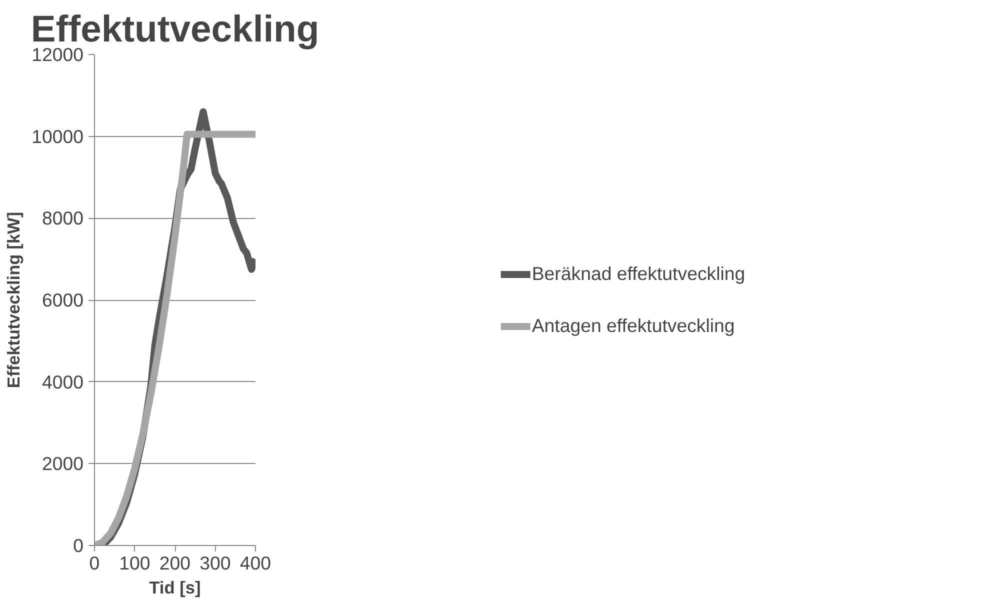 Image resolution: width=992 pixels, height=605 pixels. Describe the element at coordinates (175, 563) in the screenshot. I see `x-tick-label: 200` at that location.